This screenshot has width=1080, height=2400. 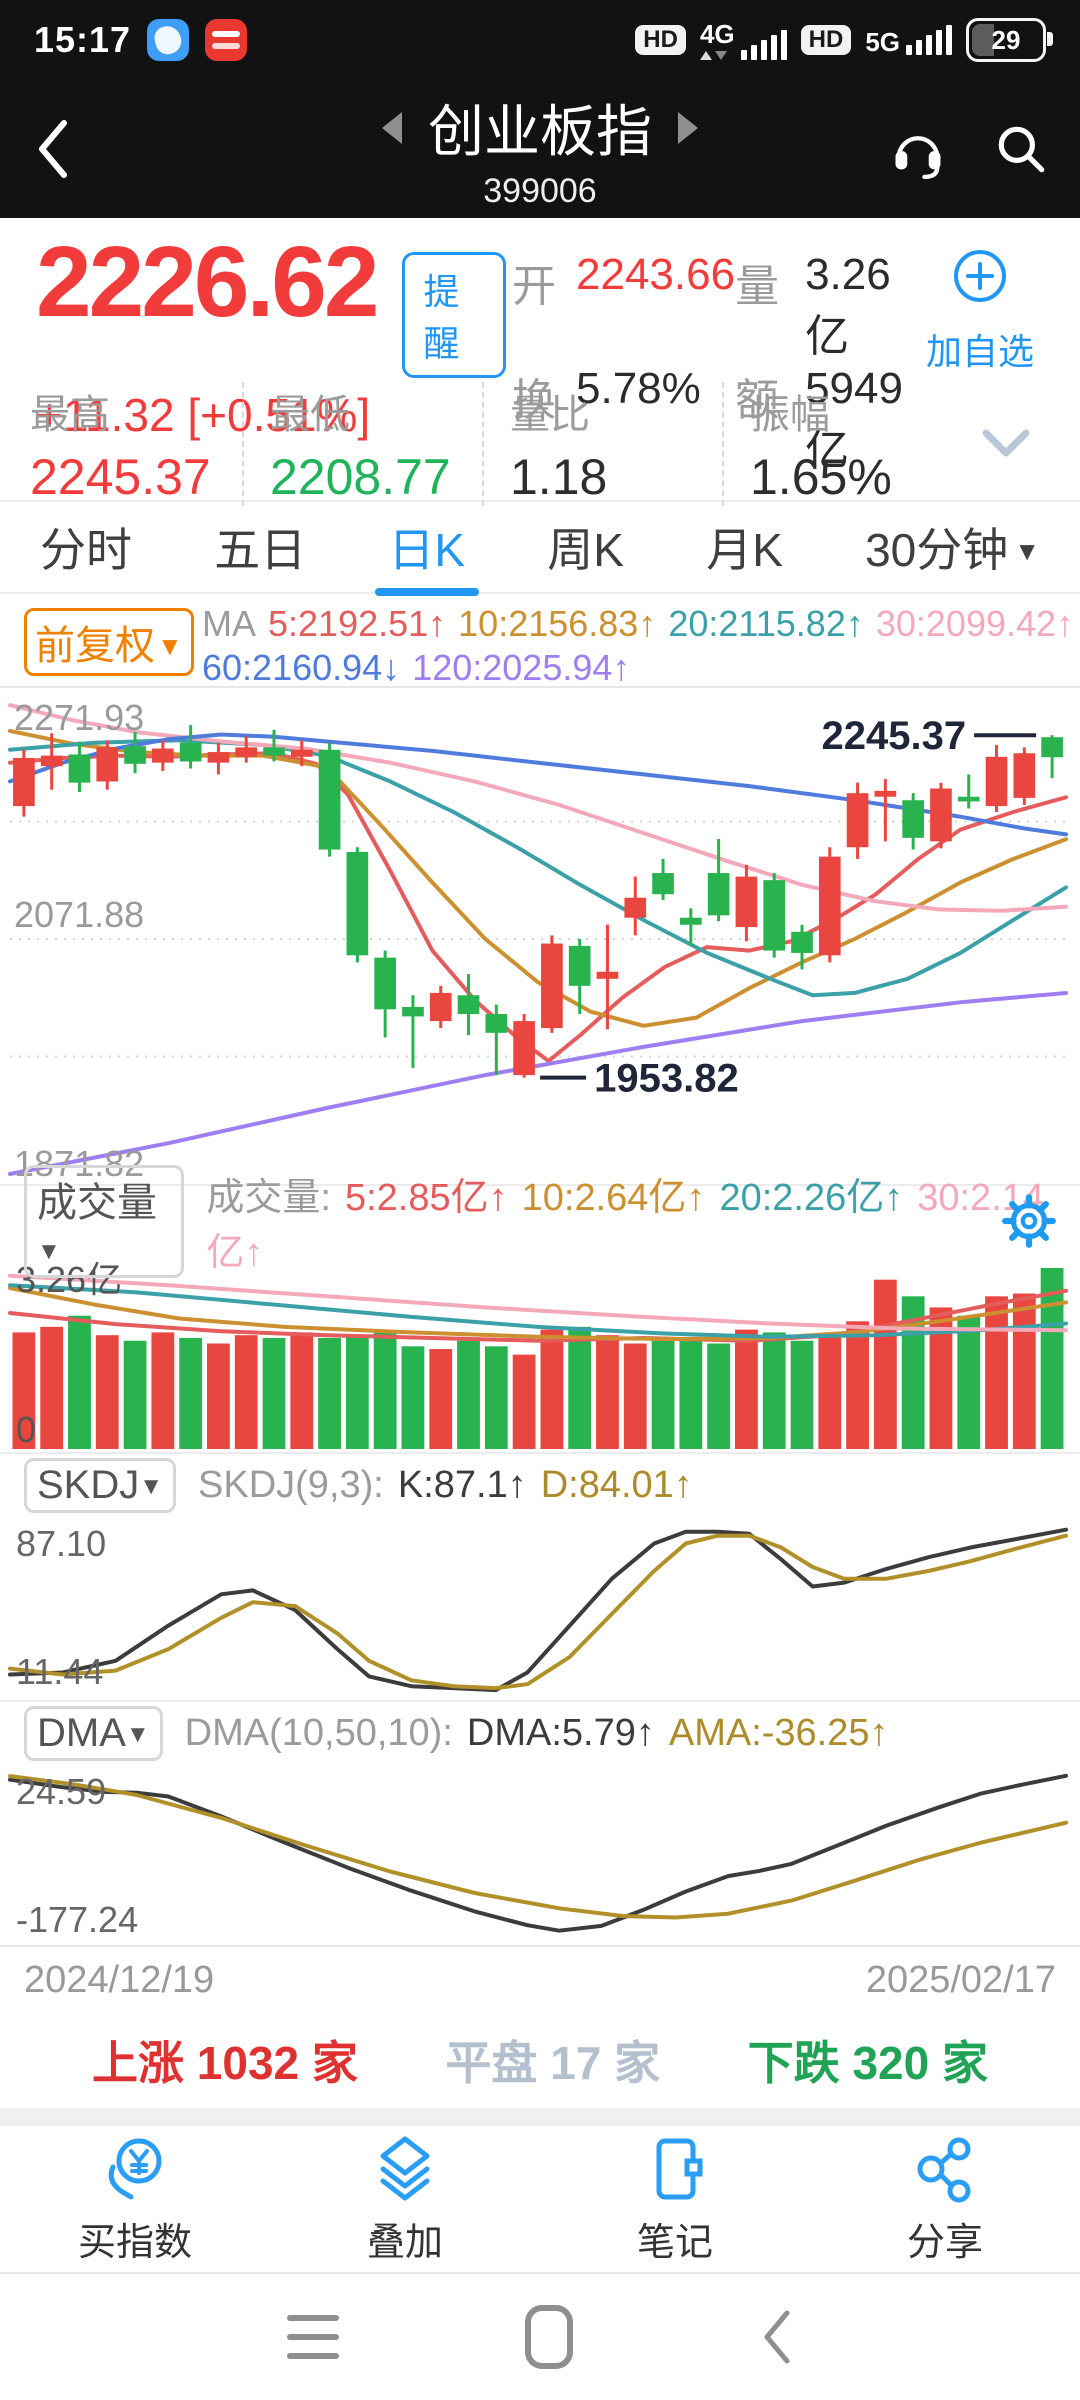 I want to click on tab-周K: 周K, so click(x=585, y=550).